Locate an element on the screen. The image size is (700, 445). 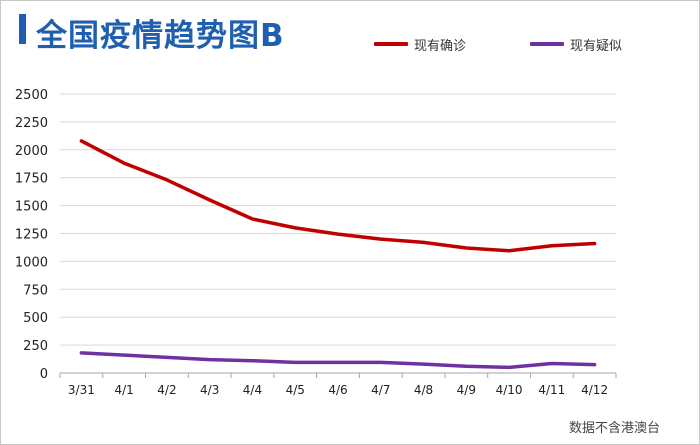
x-tick-label: 4/2 is located at coordinates (166, 390).